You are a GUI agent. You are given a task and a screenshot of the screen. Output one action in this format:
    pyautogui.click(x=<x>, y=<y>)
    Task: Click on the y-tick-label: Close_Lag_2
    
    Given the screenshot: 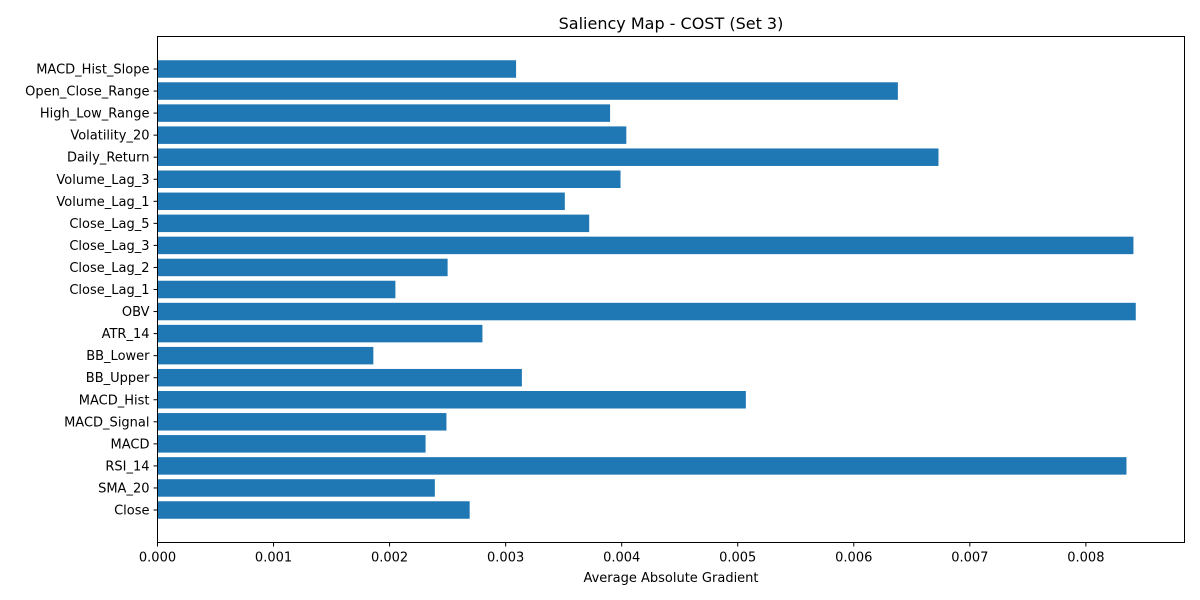 What is the action you would take?
    pyautogui.click(x=109, y=268)
    